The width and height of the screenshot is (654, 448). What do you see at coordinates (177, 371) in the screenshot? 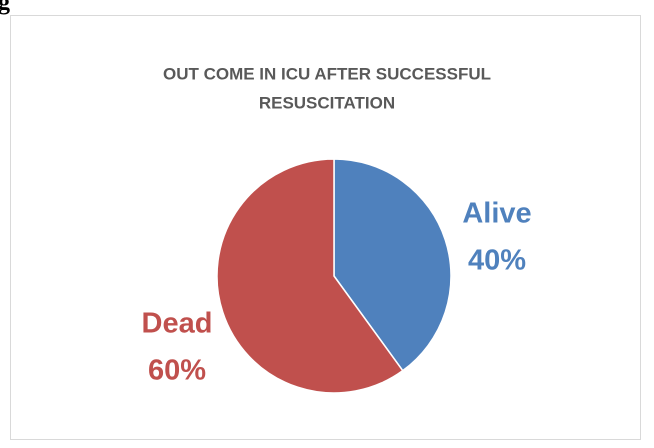
I see `data-label-value: 60%` at bounding box center [177, 371].